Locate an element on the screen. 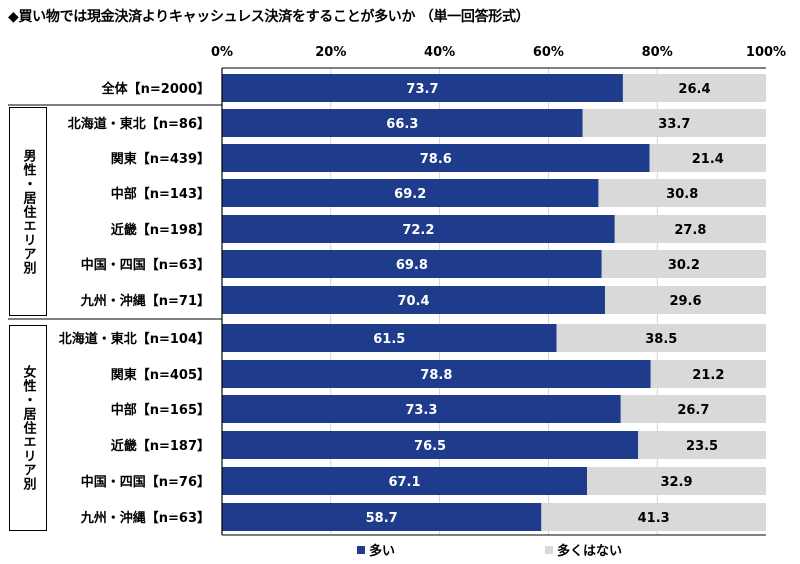  x-tick-label: 20% is located at coordinates (330, 52).